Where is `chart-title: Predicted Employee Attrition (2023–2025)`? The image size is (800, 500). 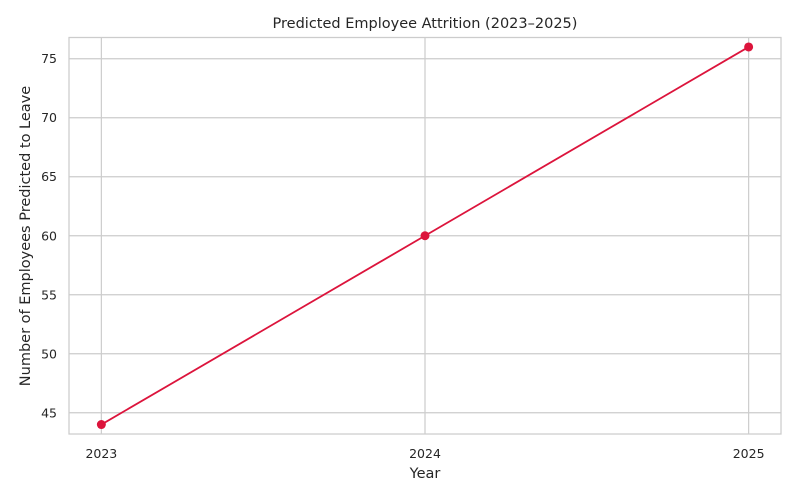
chart-title: Predicted Employee Attrition (2023–2025) is located at coordinates (425, 24).